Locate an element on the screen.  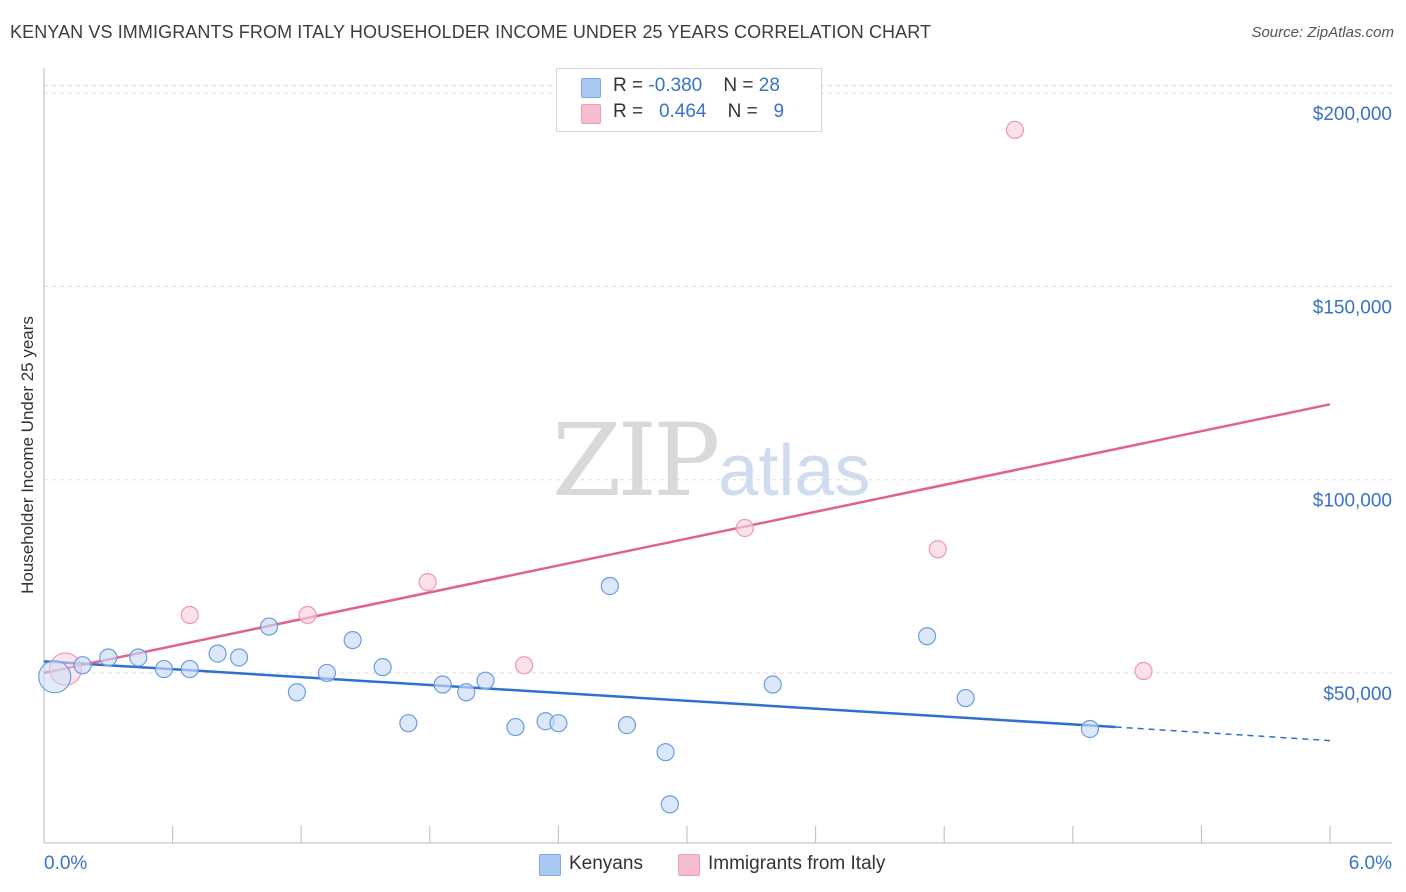
stats-swatch-italy is located at coordinates (591, 114).